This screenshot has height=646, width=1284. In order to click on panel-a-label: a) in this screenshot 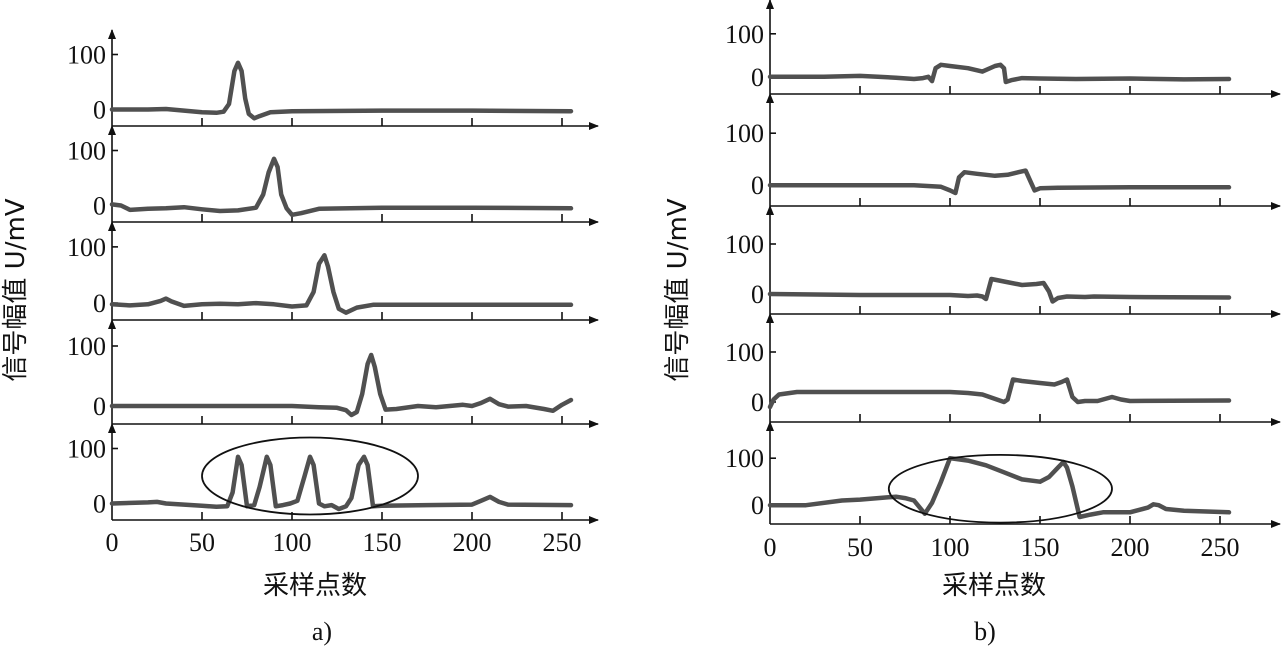, I will do `click(322, 631)`.